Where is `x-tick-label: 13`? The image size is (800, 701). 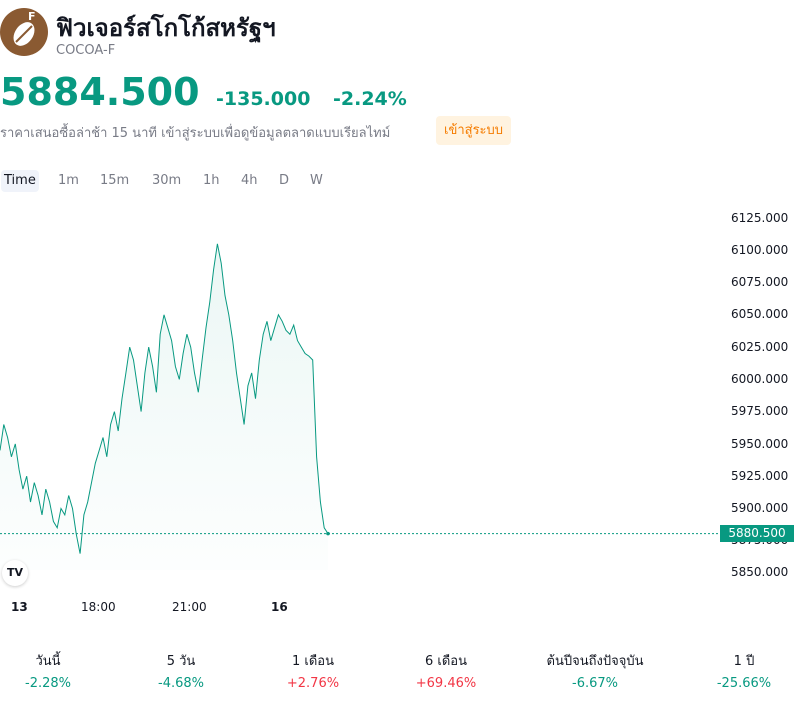 x-tick-label: 13 is located at coordinates (19, 607).